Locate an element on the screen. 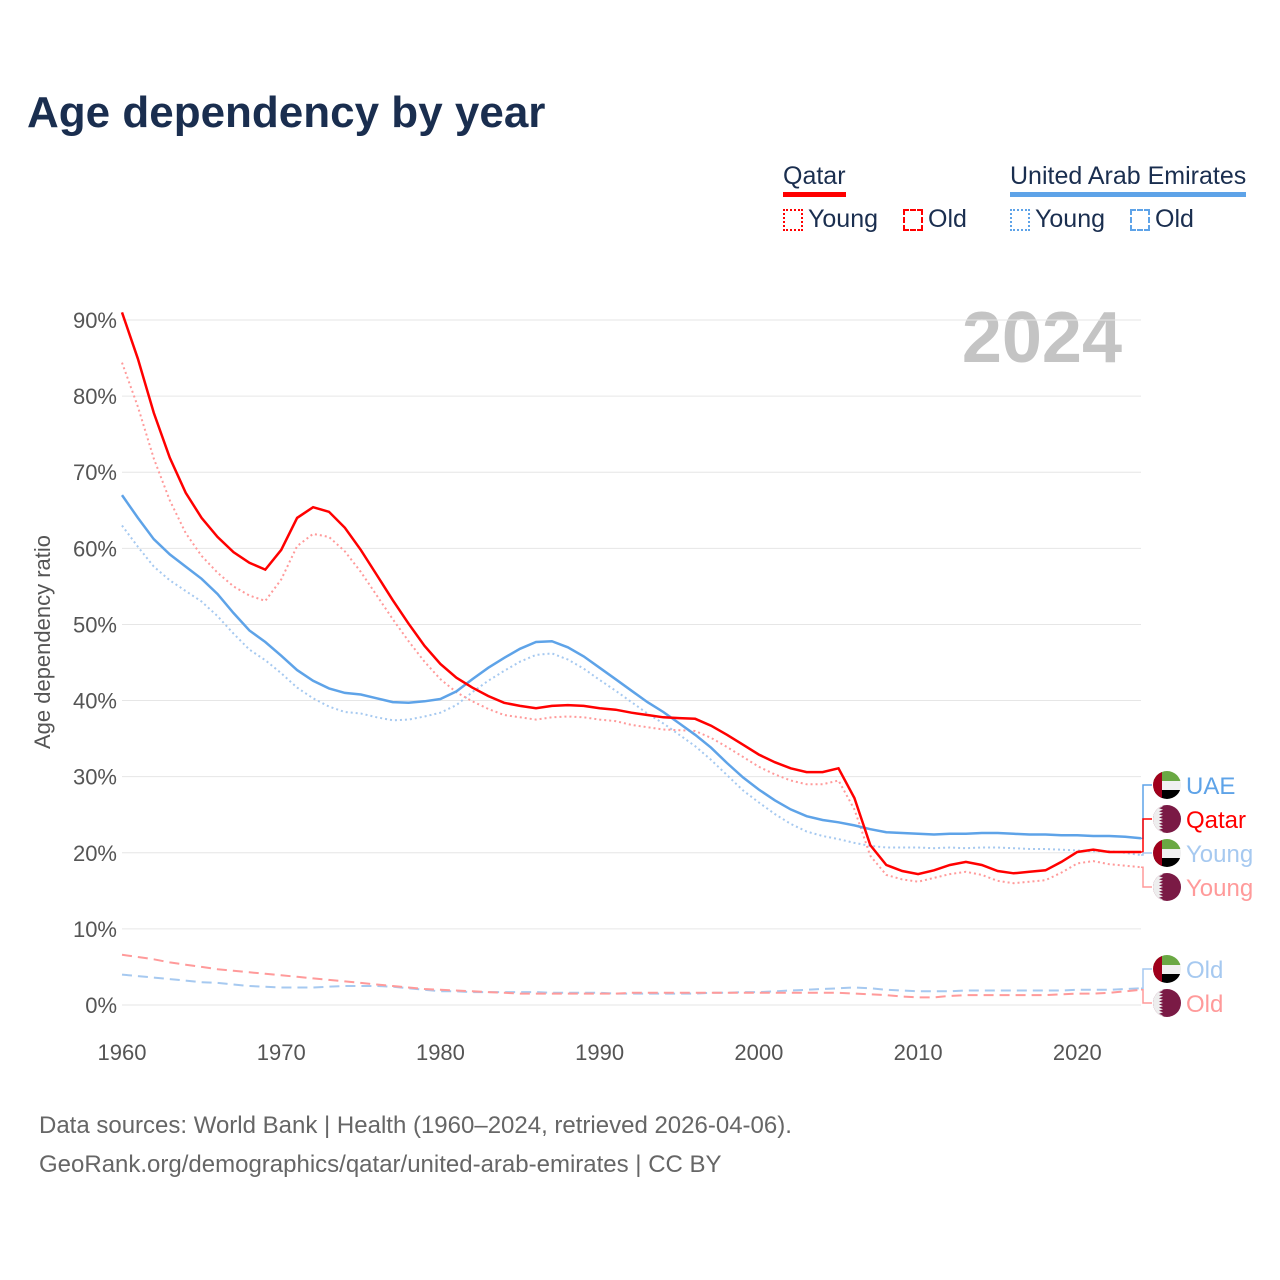 The width and height of the screenshot is (1280, 1280). y-tick-label: 80% is located at coordinates (95, 396).